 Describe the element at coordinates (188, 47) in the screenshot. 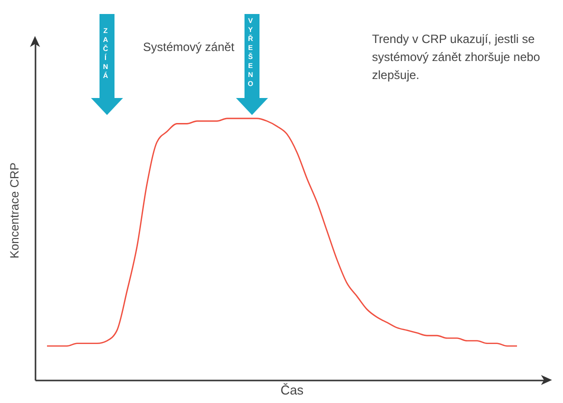

I see `text: Systémový zánět` at that location.